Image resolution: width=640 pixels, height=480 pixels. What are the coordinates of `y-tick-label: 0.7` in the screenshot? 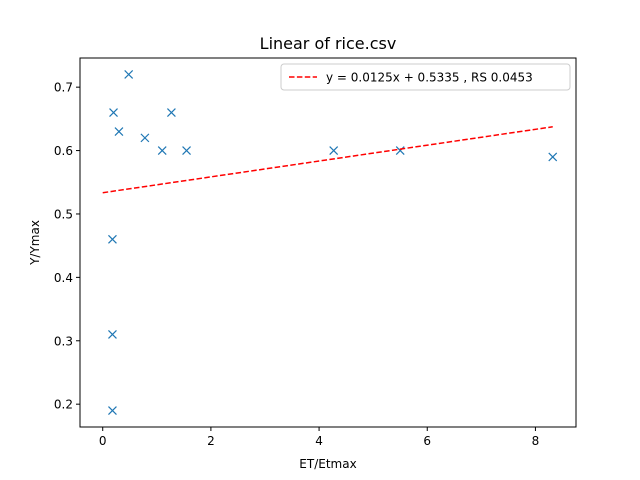 It's located at (63, 88).